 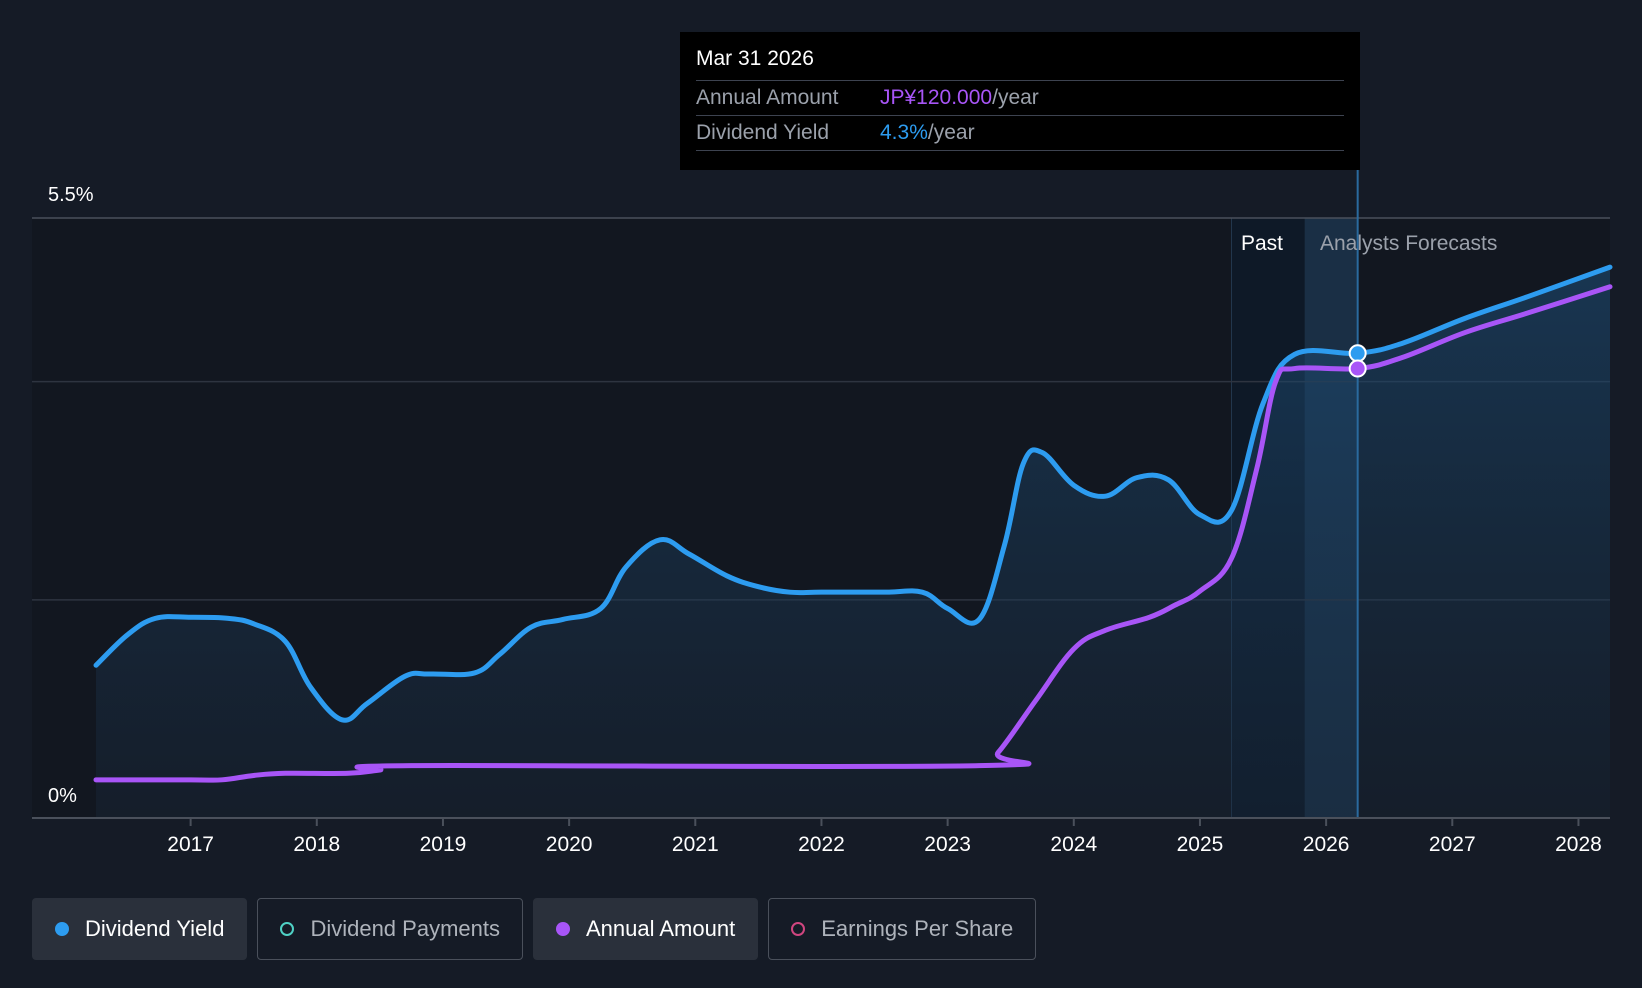 I want to click on tooltip-value: JP¥120.000, so click(x=936, y=97).